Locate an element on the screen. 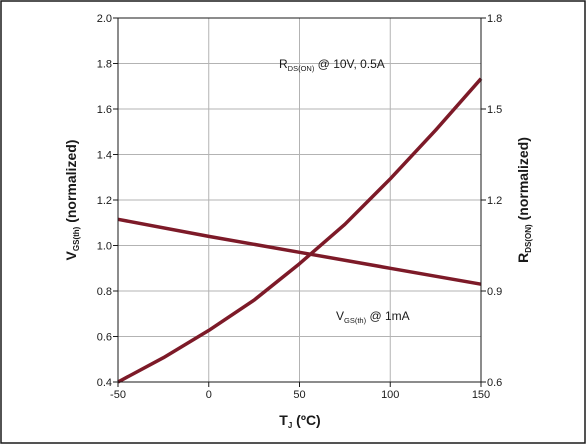  x-tick-label: 50 is located at coordinates (299, 395).